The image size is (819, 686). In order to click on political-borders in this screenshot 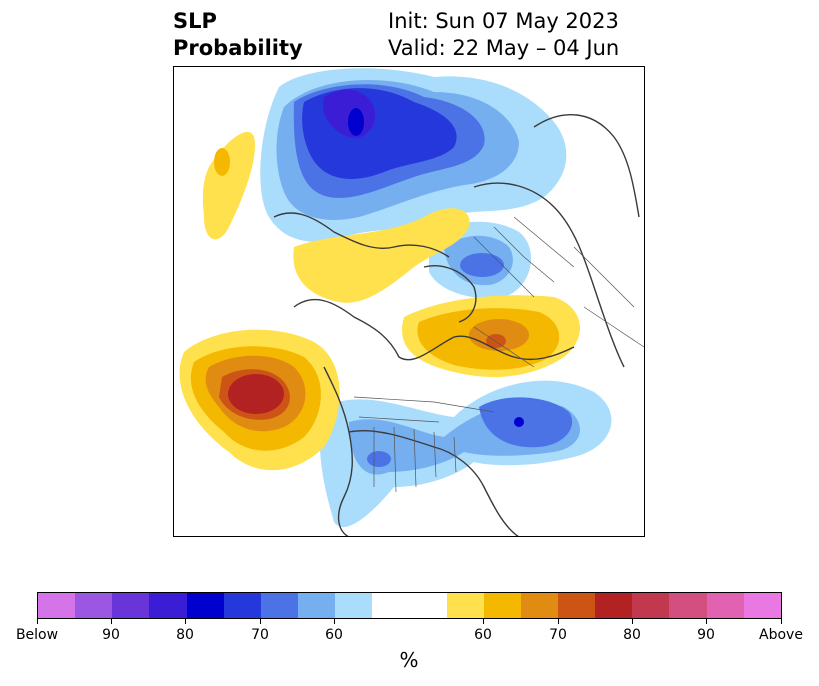, I will do `click(498, 354)`.